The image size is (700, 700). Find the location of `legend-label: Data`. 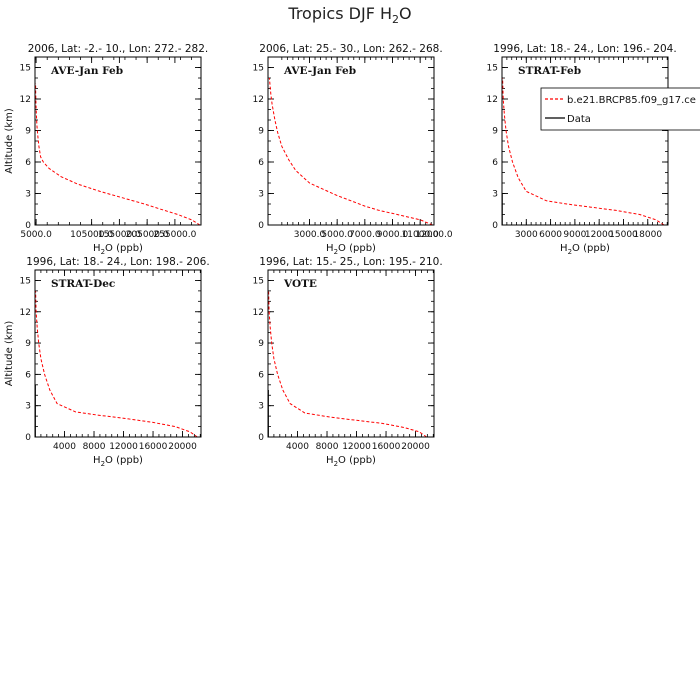

legend-label: Data is located at coordinates (579, 119).